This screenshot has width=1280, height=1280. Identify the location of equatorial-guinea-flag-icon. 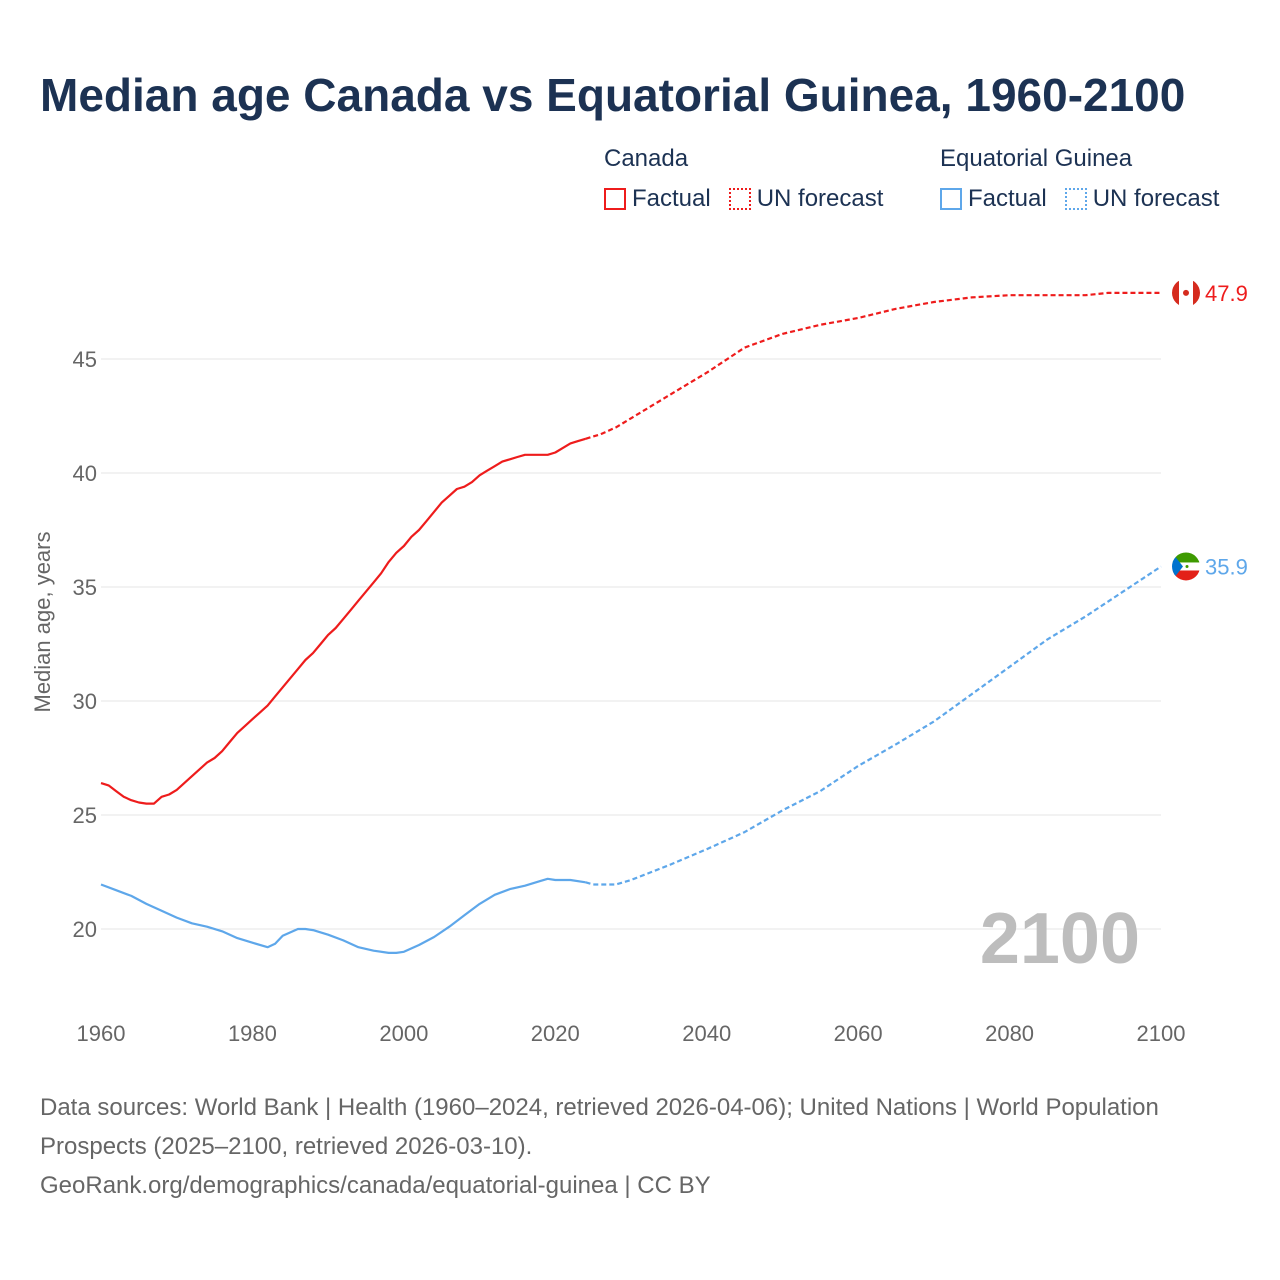
(1186, 566).